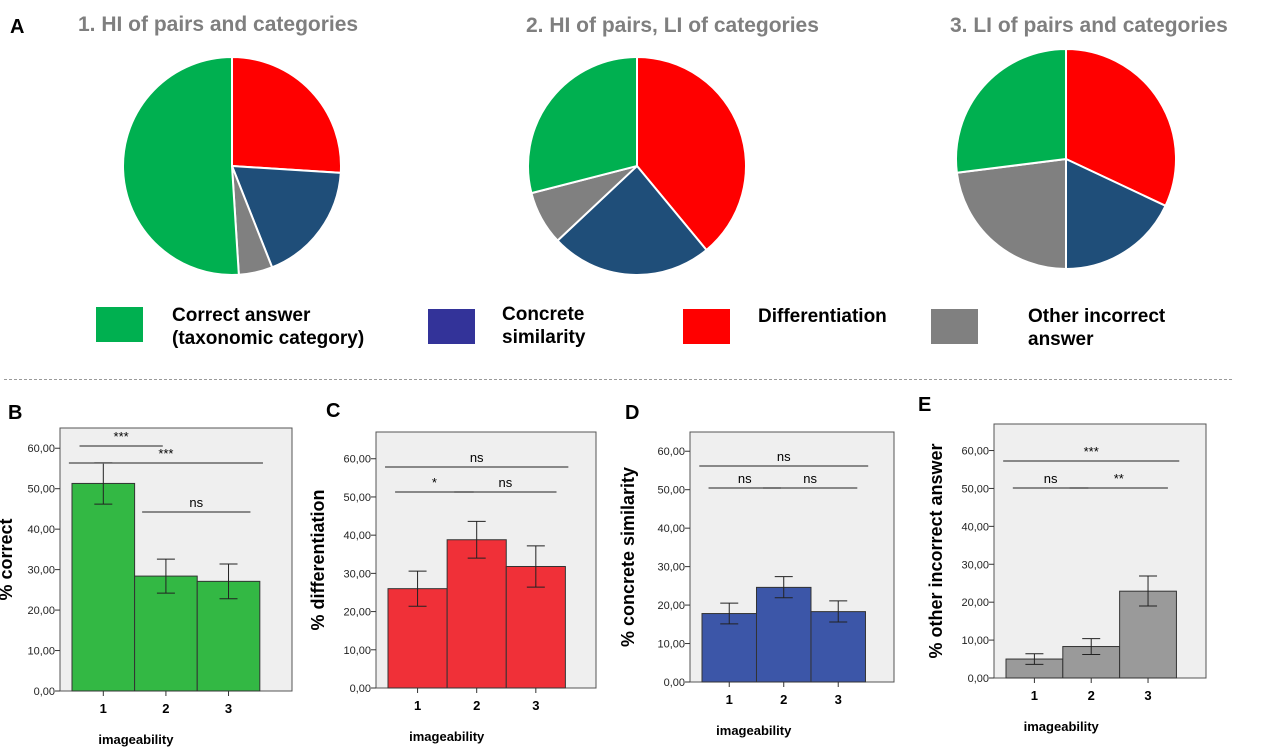  What do you see at coordinates (618, 379) in the screenshot?
I see `panel-divider` at bounding box center [618, 379].